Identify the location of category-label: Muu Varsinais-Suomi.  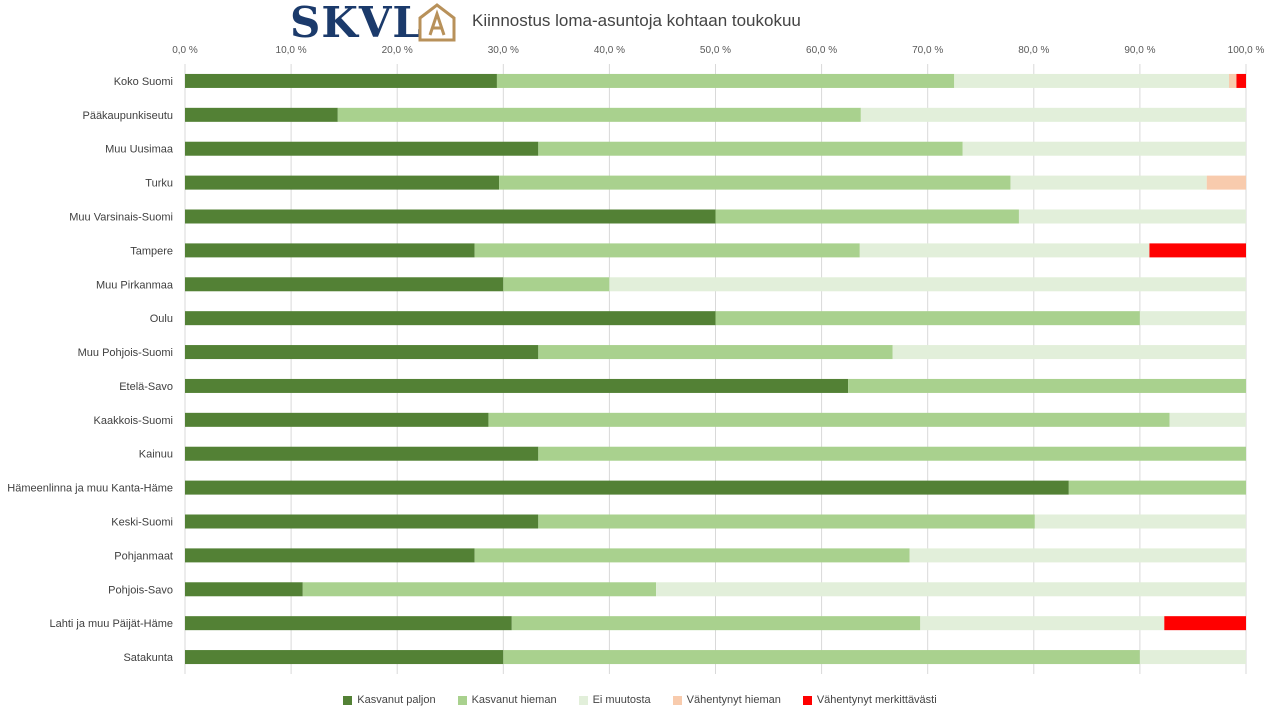
(121, 218).